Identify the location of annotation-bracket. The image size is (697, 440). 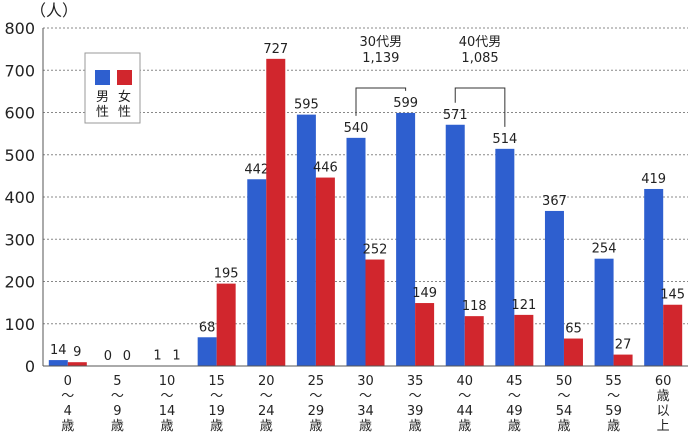
(381, 101).